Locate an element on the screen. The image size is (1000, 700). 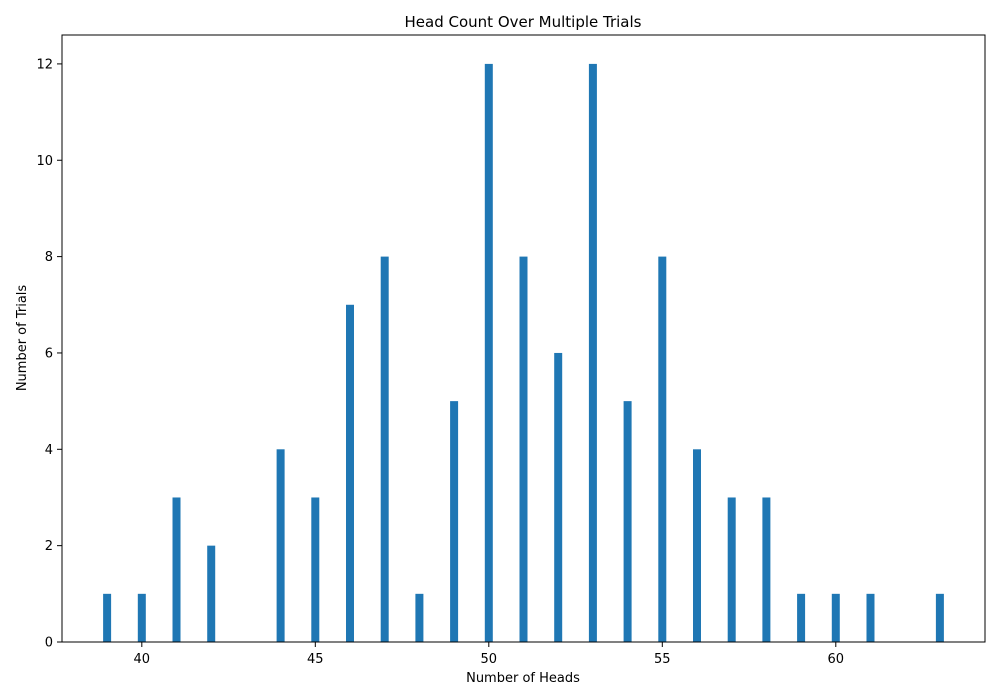
y-axis-label: Number of Trials is located at coordinates (22, 338).